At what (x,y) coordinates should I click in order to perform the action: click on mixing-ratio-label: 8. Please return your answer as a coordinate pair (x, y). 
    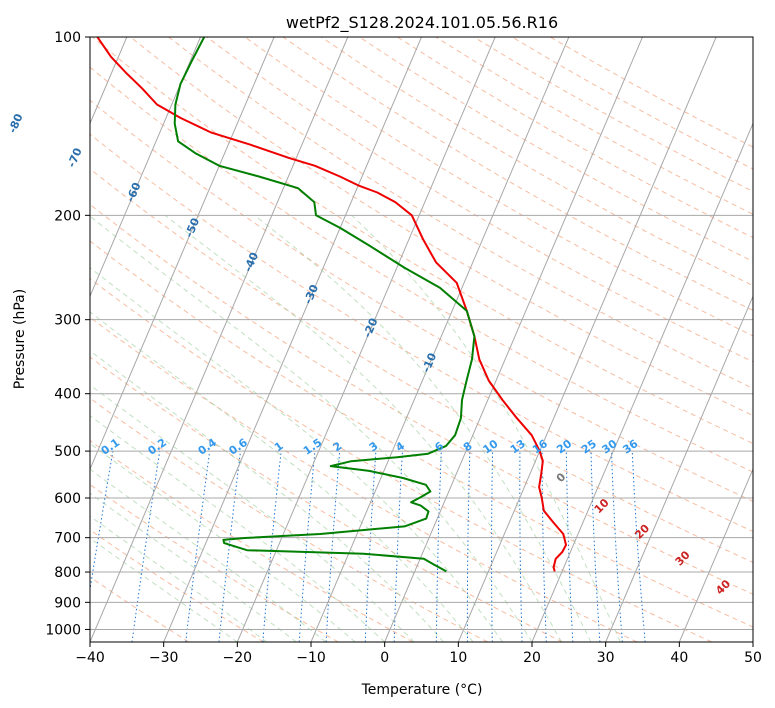
    Looking at the image, I should click on (468, 446).